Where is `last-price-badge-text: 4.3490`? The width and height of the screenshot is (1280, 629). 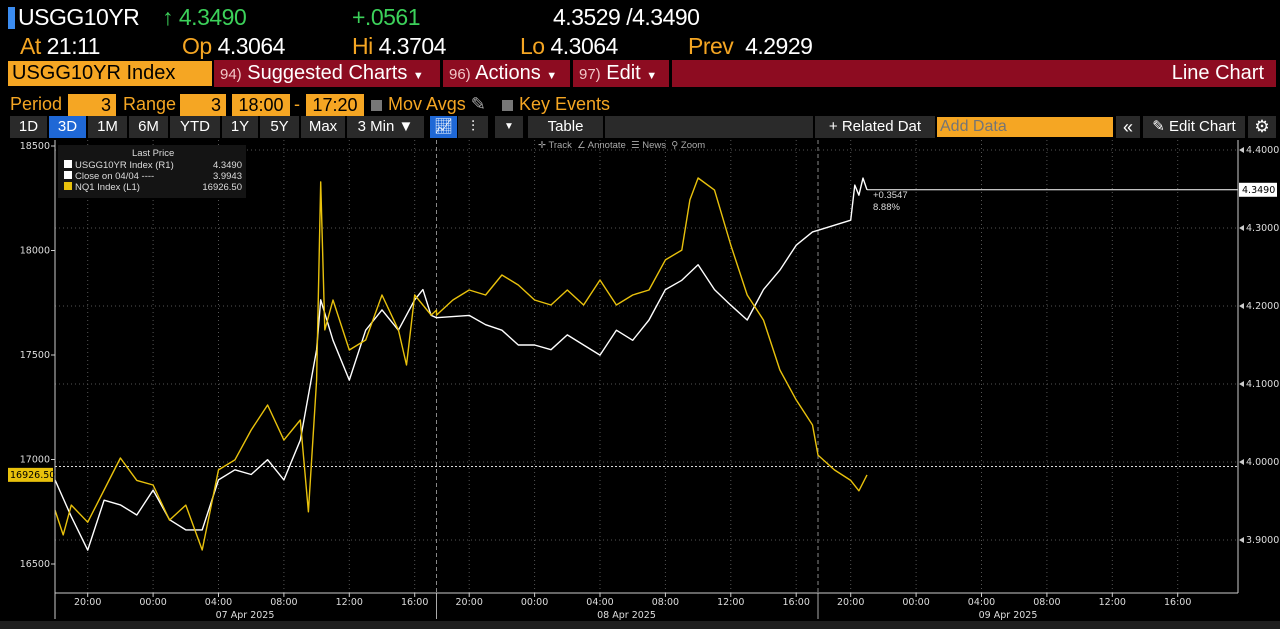
last-price-badge-text: 4.3490 is located at coordinates (1258, 190).